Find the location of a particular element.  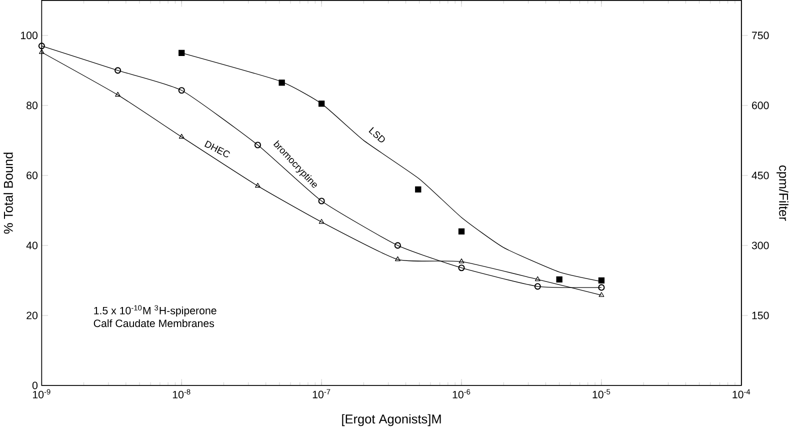

y-axis-title: % Total Bound is located at coordinates (8, 193).